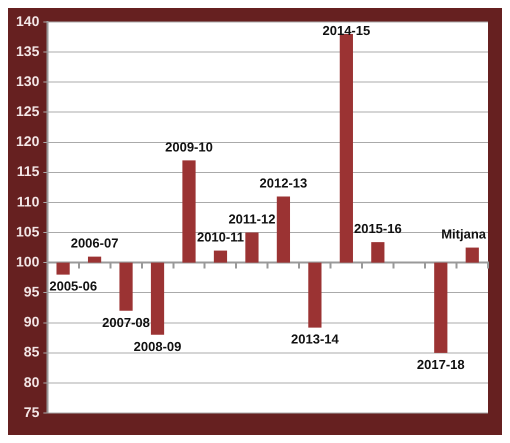  I want to click on x-tick-label: Mitjana, so click(464, 234).